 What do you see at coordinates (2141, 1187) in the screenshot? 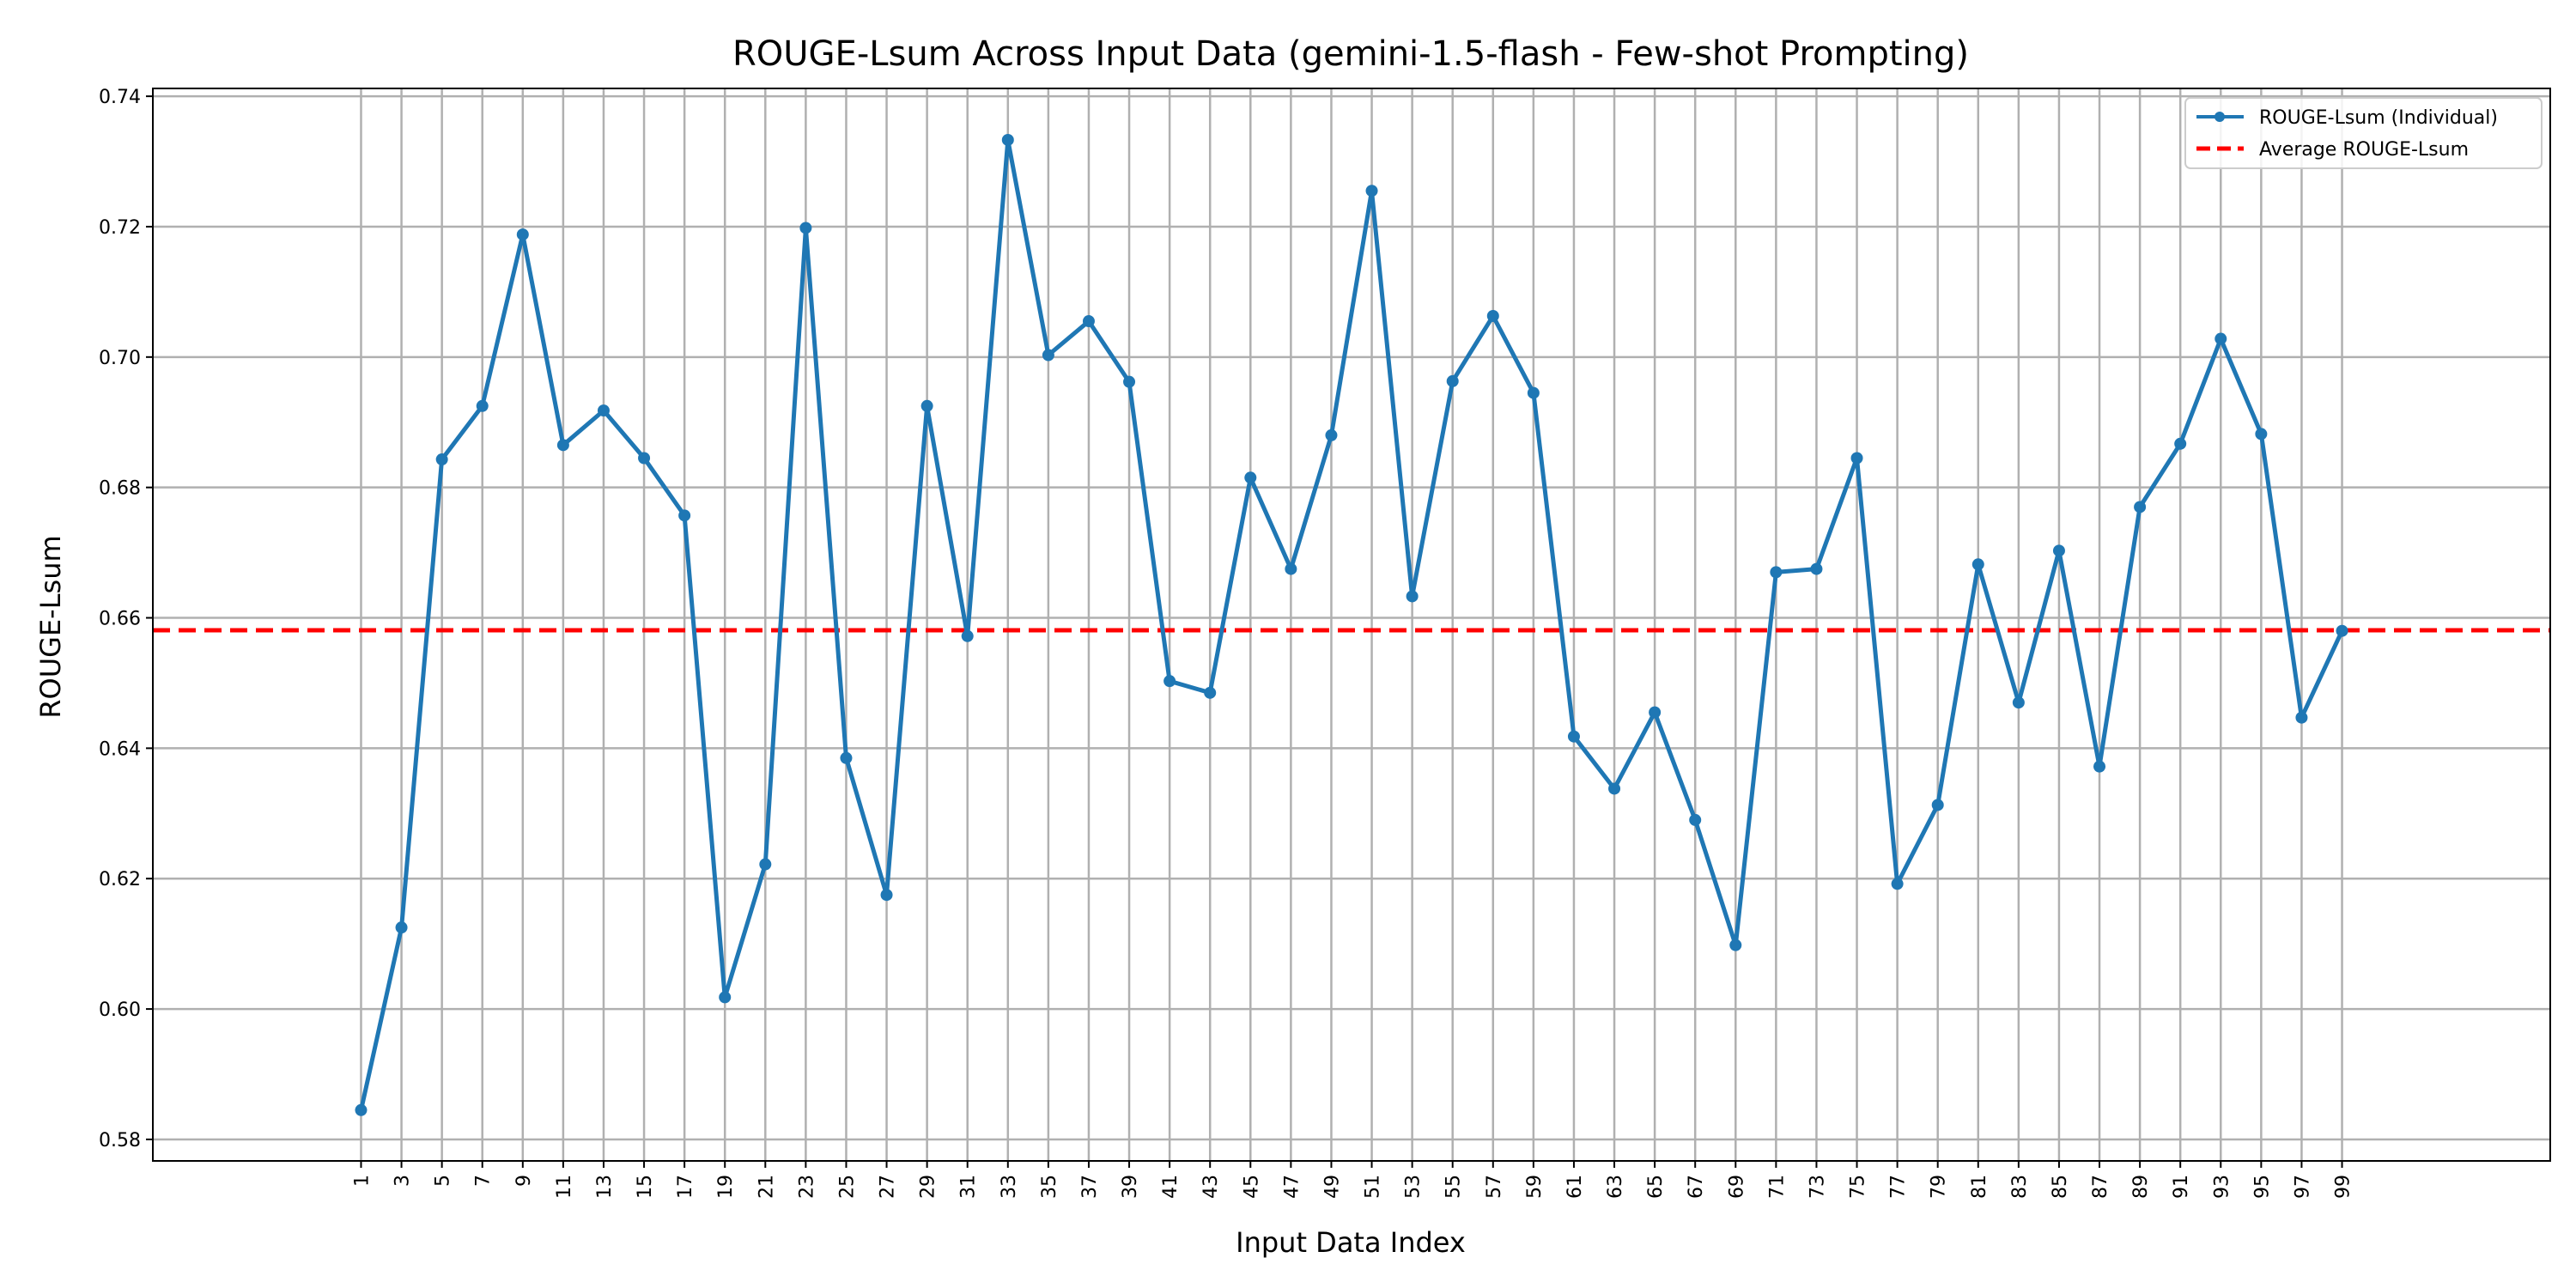
I see `x-tick-label: 89` at bounding box center [2141, 1187].